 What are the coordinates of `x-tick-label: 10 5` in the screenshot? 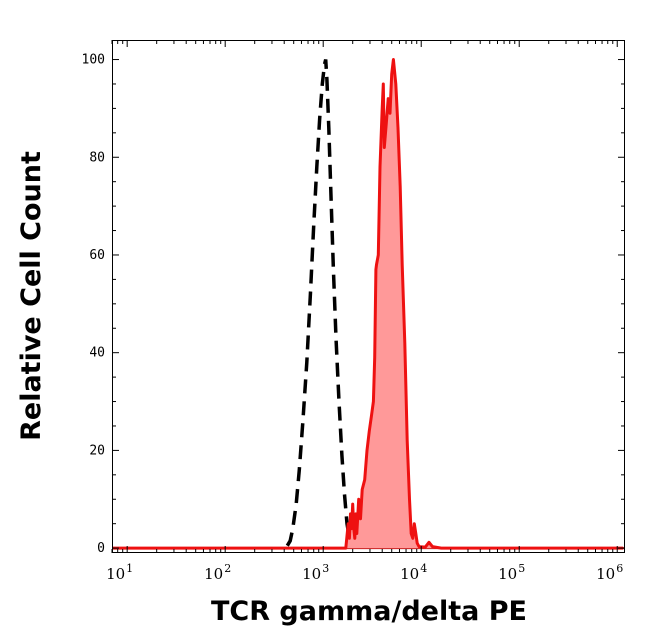 It's located at (511, 572).